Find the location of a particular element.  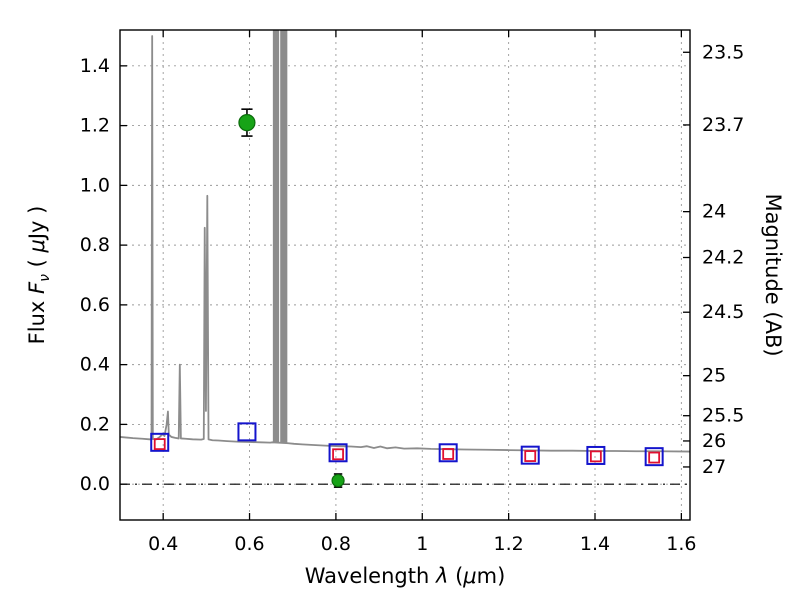

y-left-tick-label: 0.4 is located at coordinates (95, 365).